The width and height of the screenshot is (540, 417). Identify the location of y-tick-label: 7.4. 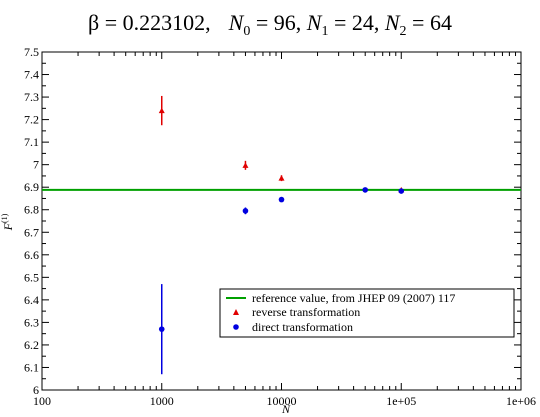
(31, 75).